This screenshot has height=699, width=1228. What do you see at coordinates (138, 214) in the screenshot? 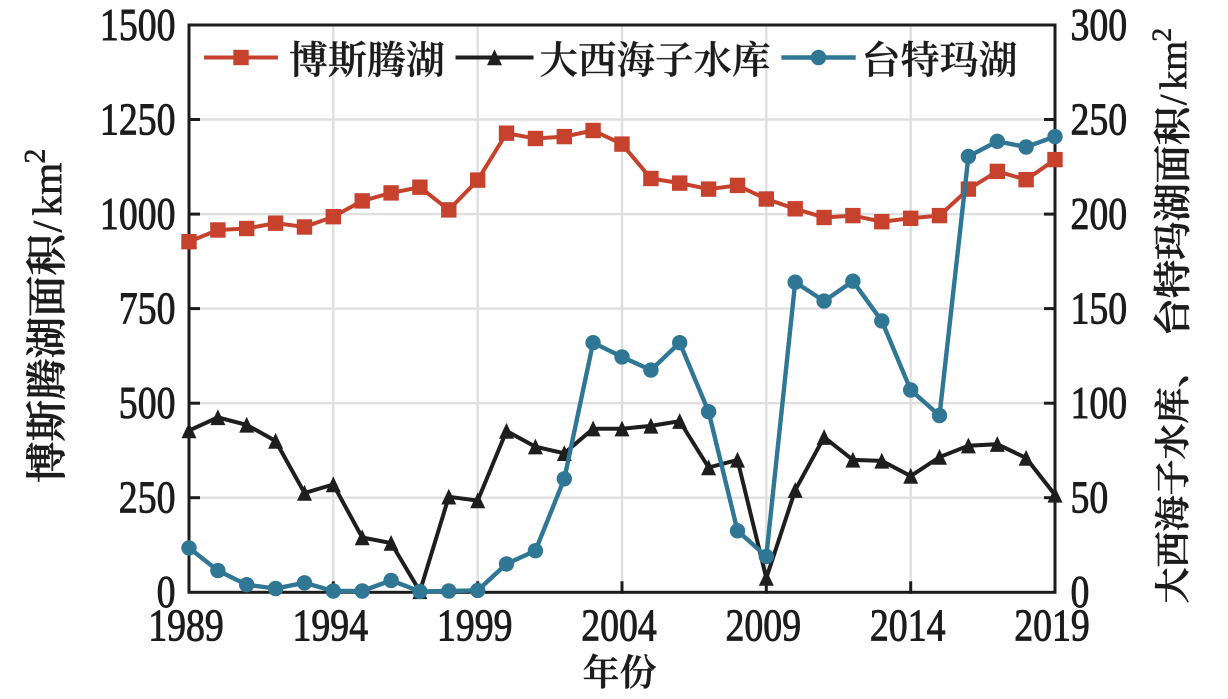
I see `svg-text: 1000` at bounding box center [138, 214].